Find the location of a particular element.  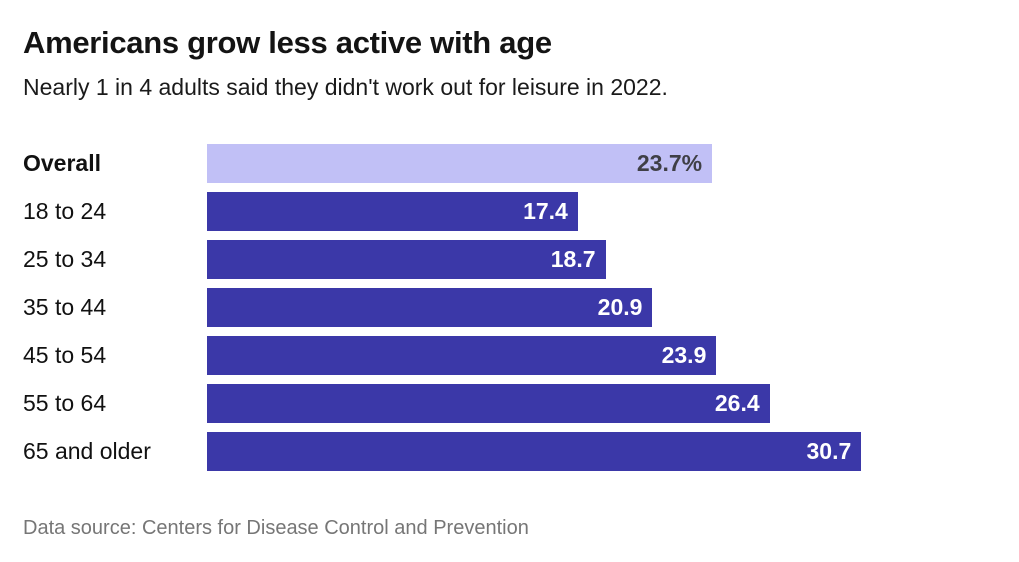

category-label: 65 and older is located at coordinates (87, 451).